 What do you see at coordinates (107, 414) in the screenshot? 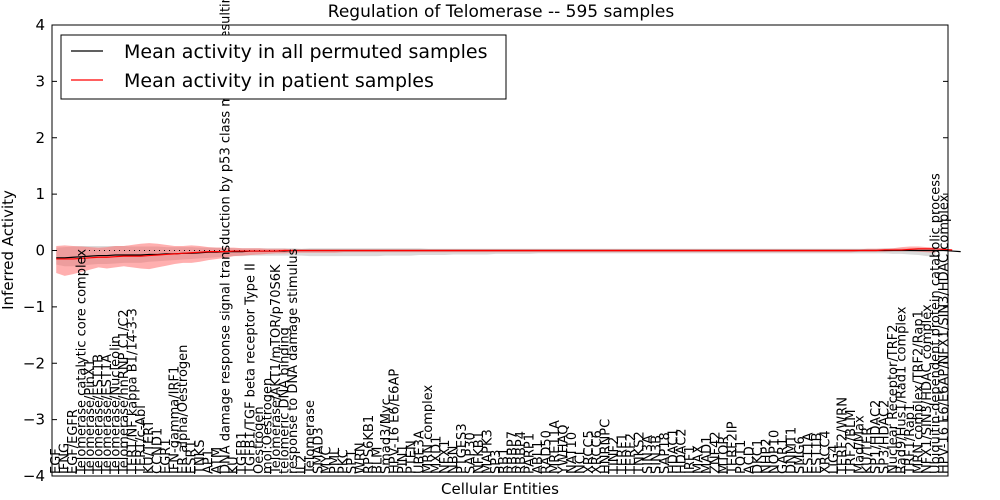
I see `entity-label: Telomerase/EST1A` at bounding box center [107, 414].